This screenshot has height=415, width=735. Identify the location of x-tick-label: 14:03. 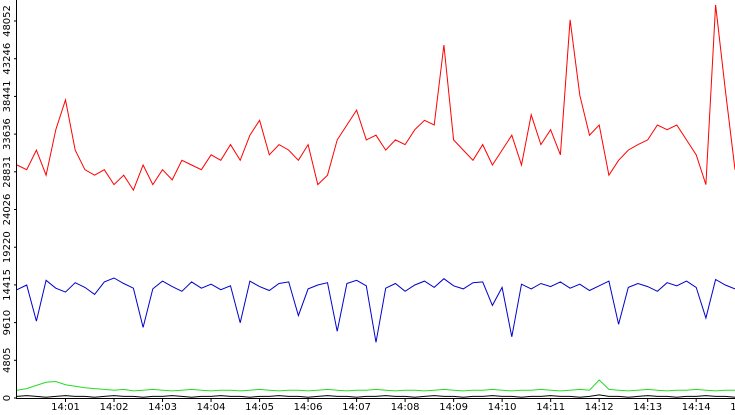
(162, 407).